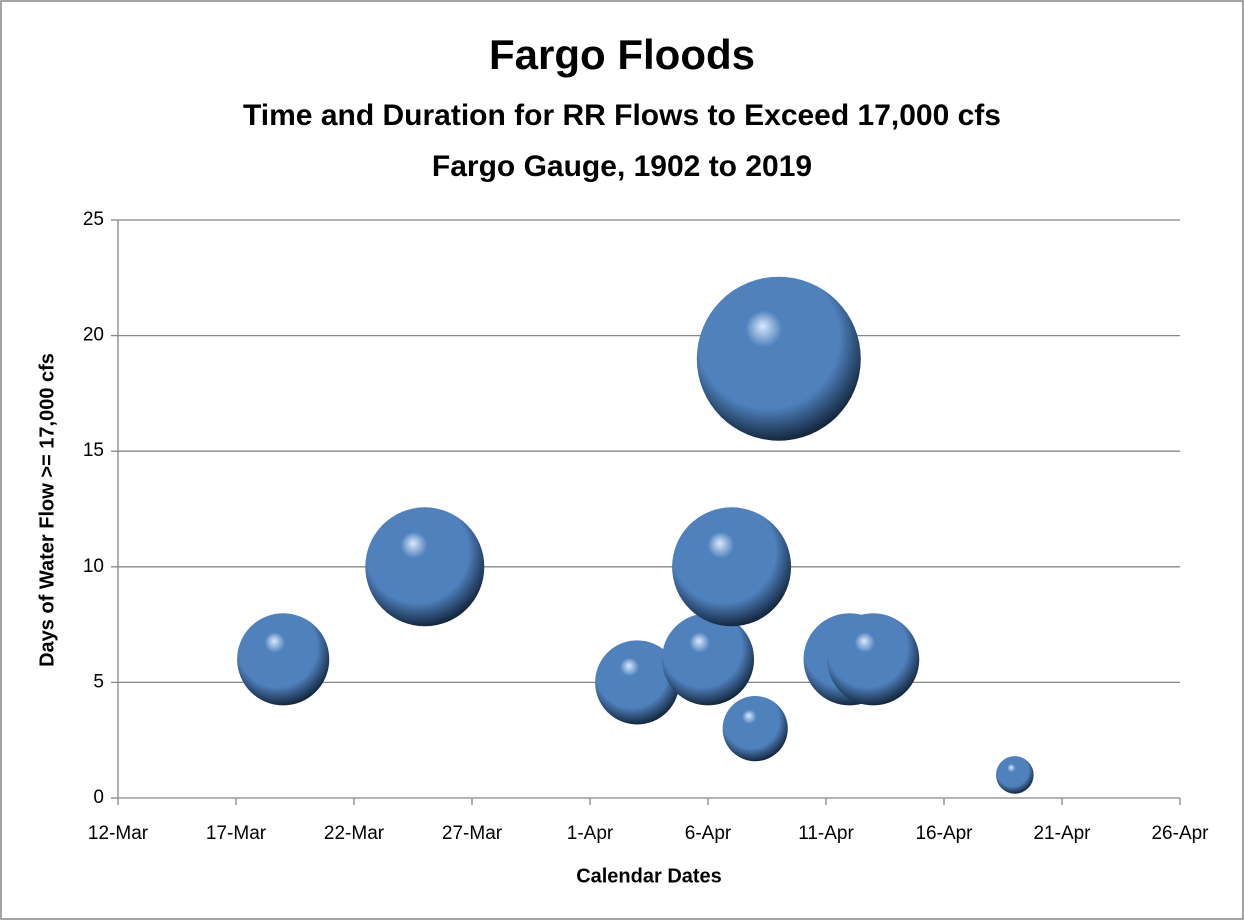  What do you see at coordinates (826, 833) in the screenshot?
I see `x-tick-label: 11-Apr` at bounding box center [826, 833].